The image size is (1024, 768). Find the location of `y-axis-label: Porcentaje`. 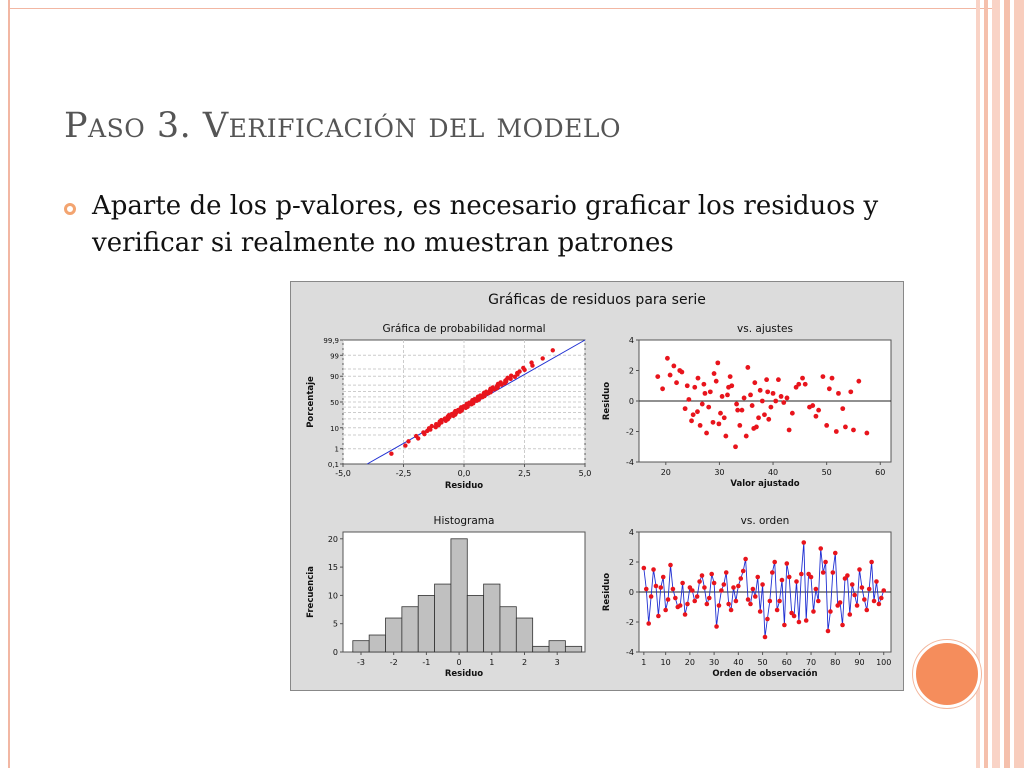

y-axis-label: Porcentaje is located at coordinates (311, 402).